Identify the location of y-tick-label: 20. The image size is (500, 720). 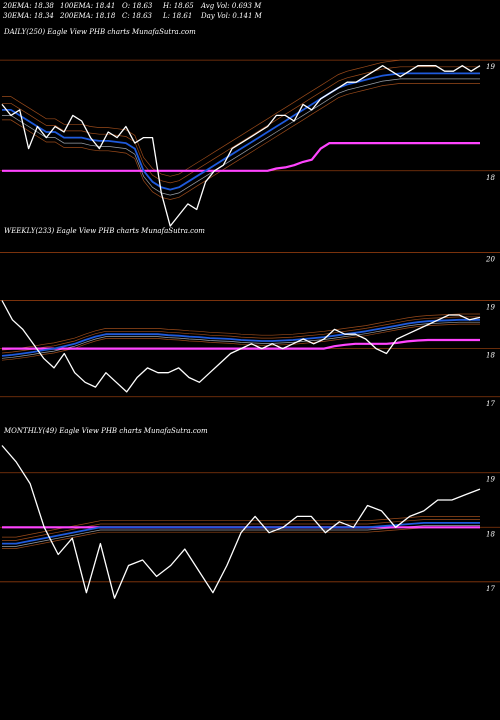
(490, 259).